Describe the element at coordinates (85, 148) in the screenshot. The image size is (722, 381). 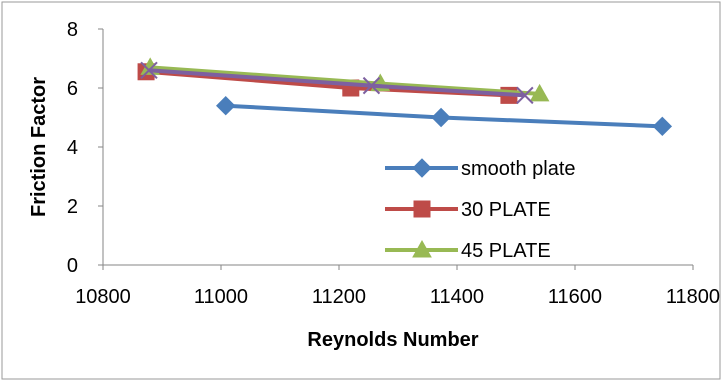
I see `y-tick-labels: 0 2 4 6 8` at that location.